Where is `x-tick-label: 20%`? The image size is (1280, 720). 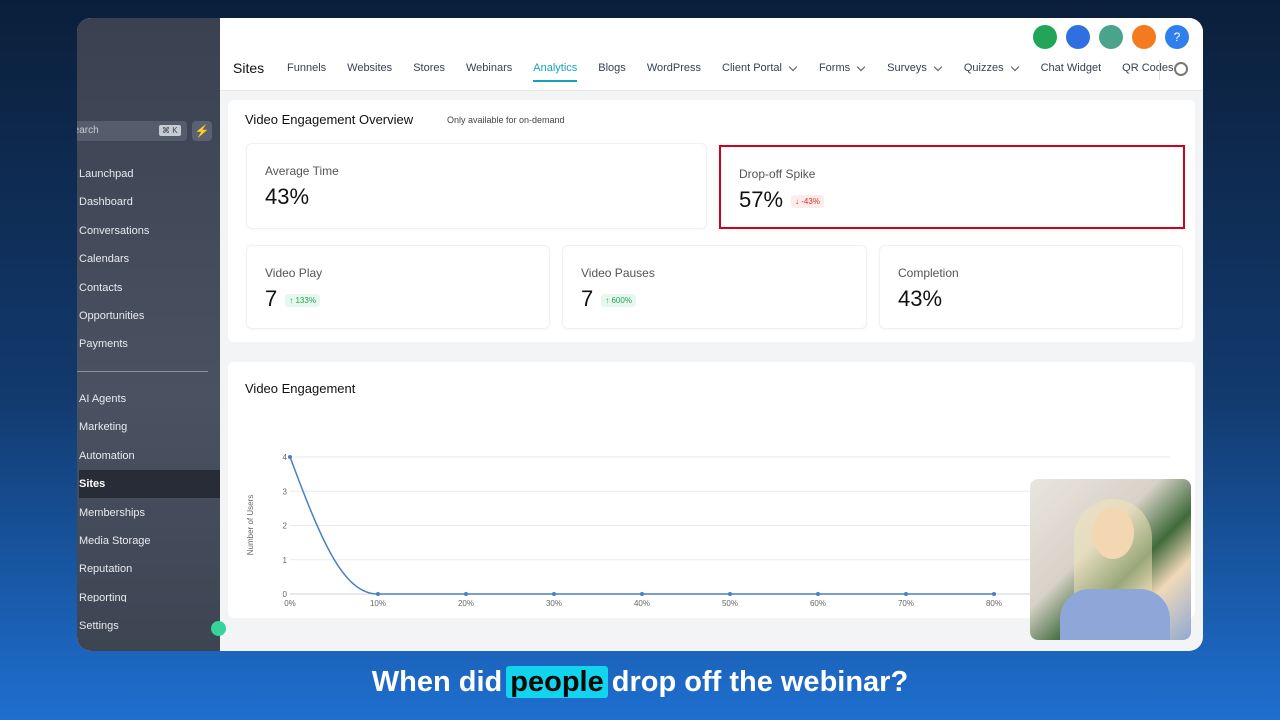
x-tick-label: 20% is located at coordinates (466, 603).